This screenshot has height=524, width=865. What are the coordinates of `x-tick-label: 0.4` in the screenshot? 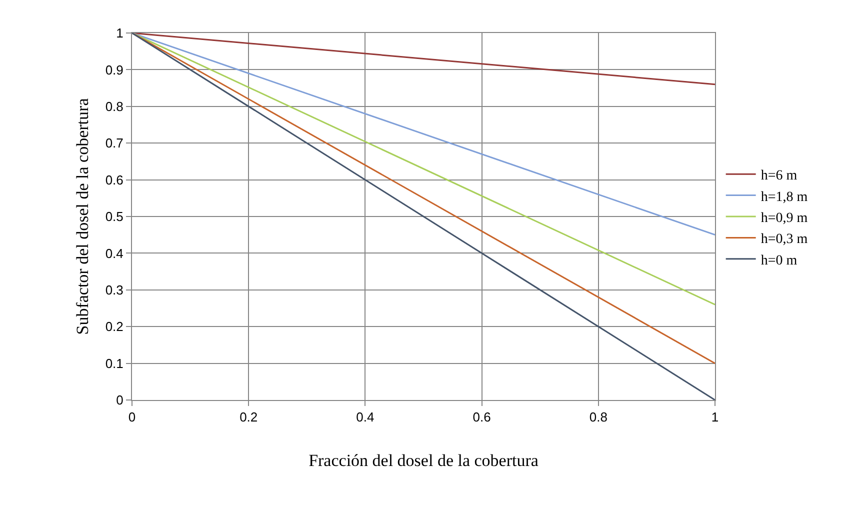 It's located at (365, 417).